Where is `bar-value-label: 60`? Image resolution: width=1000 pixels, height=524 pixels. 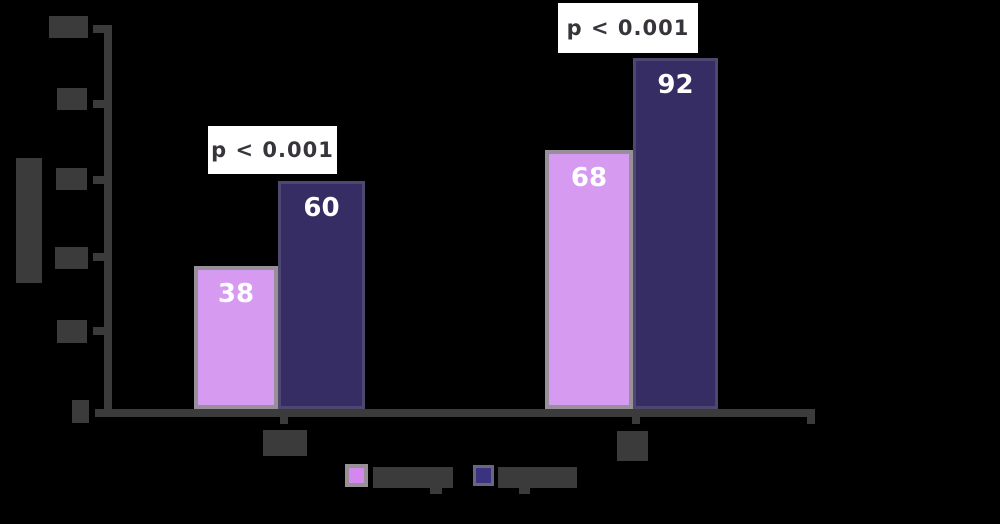
bar-value-label: 60 is located at coordinates (321, 208).